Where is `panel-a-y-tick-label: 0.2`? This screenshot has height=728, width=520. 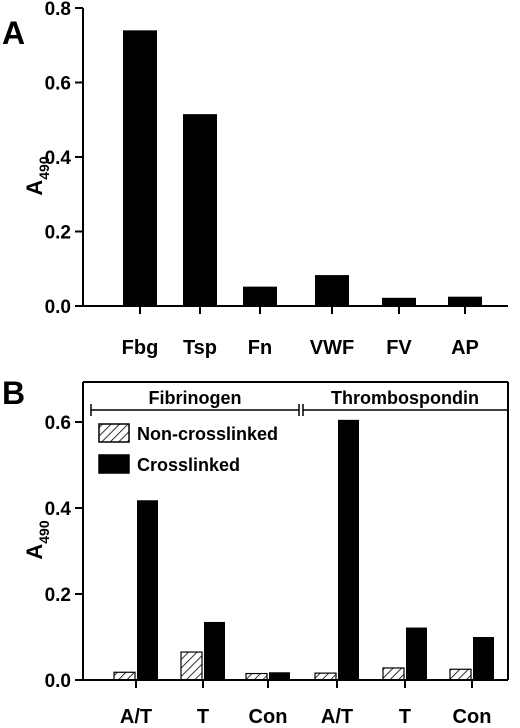 panel-a-y-tick-label: 0.2 is located at coordinates (58, 233).